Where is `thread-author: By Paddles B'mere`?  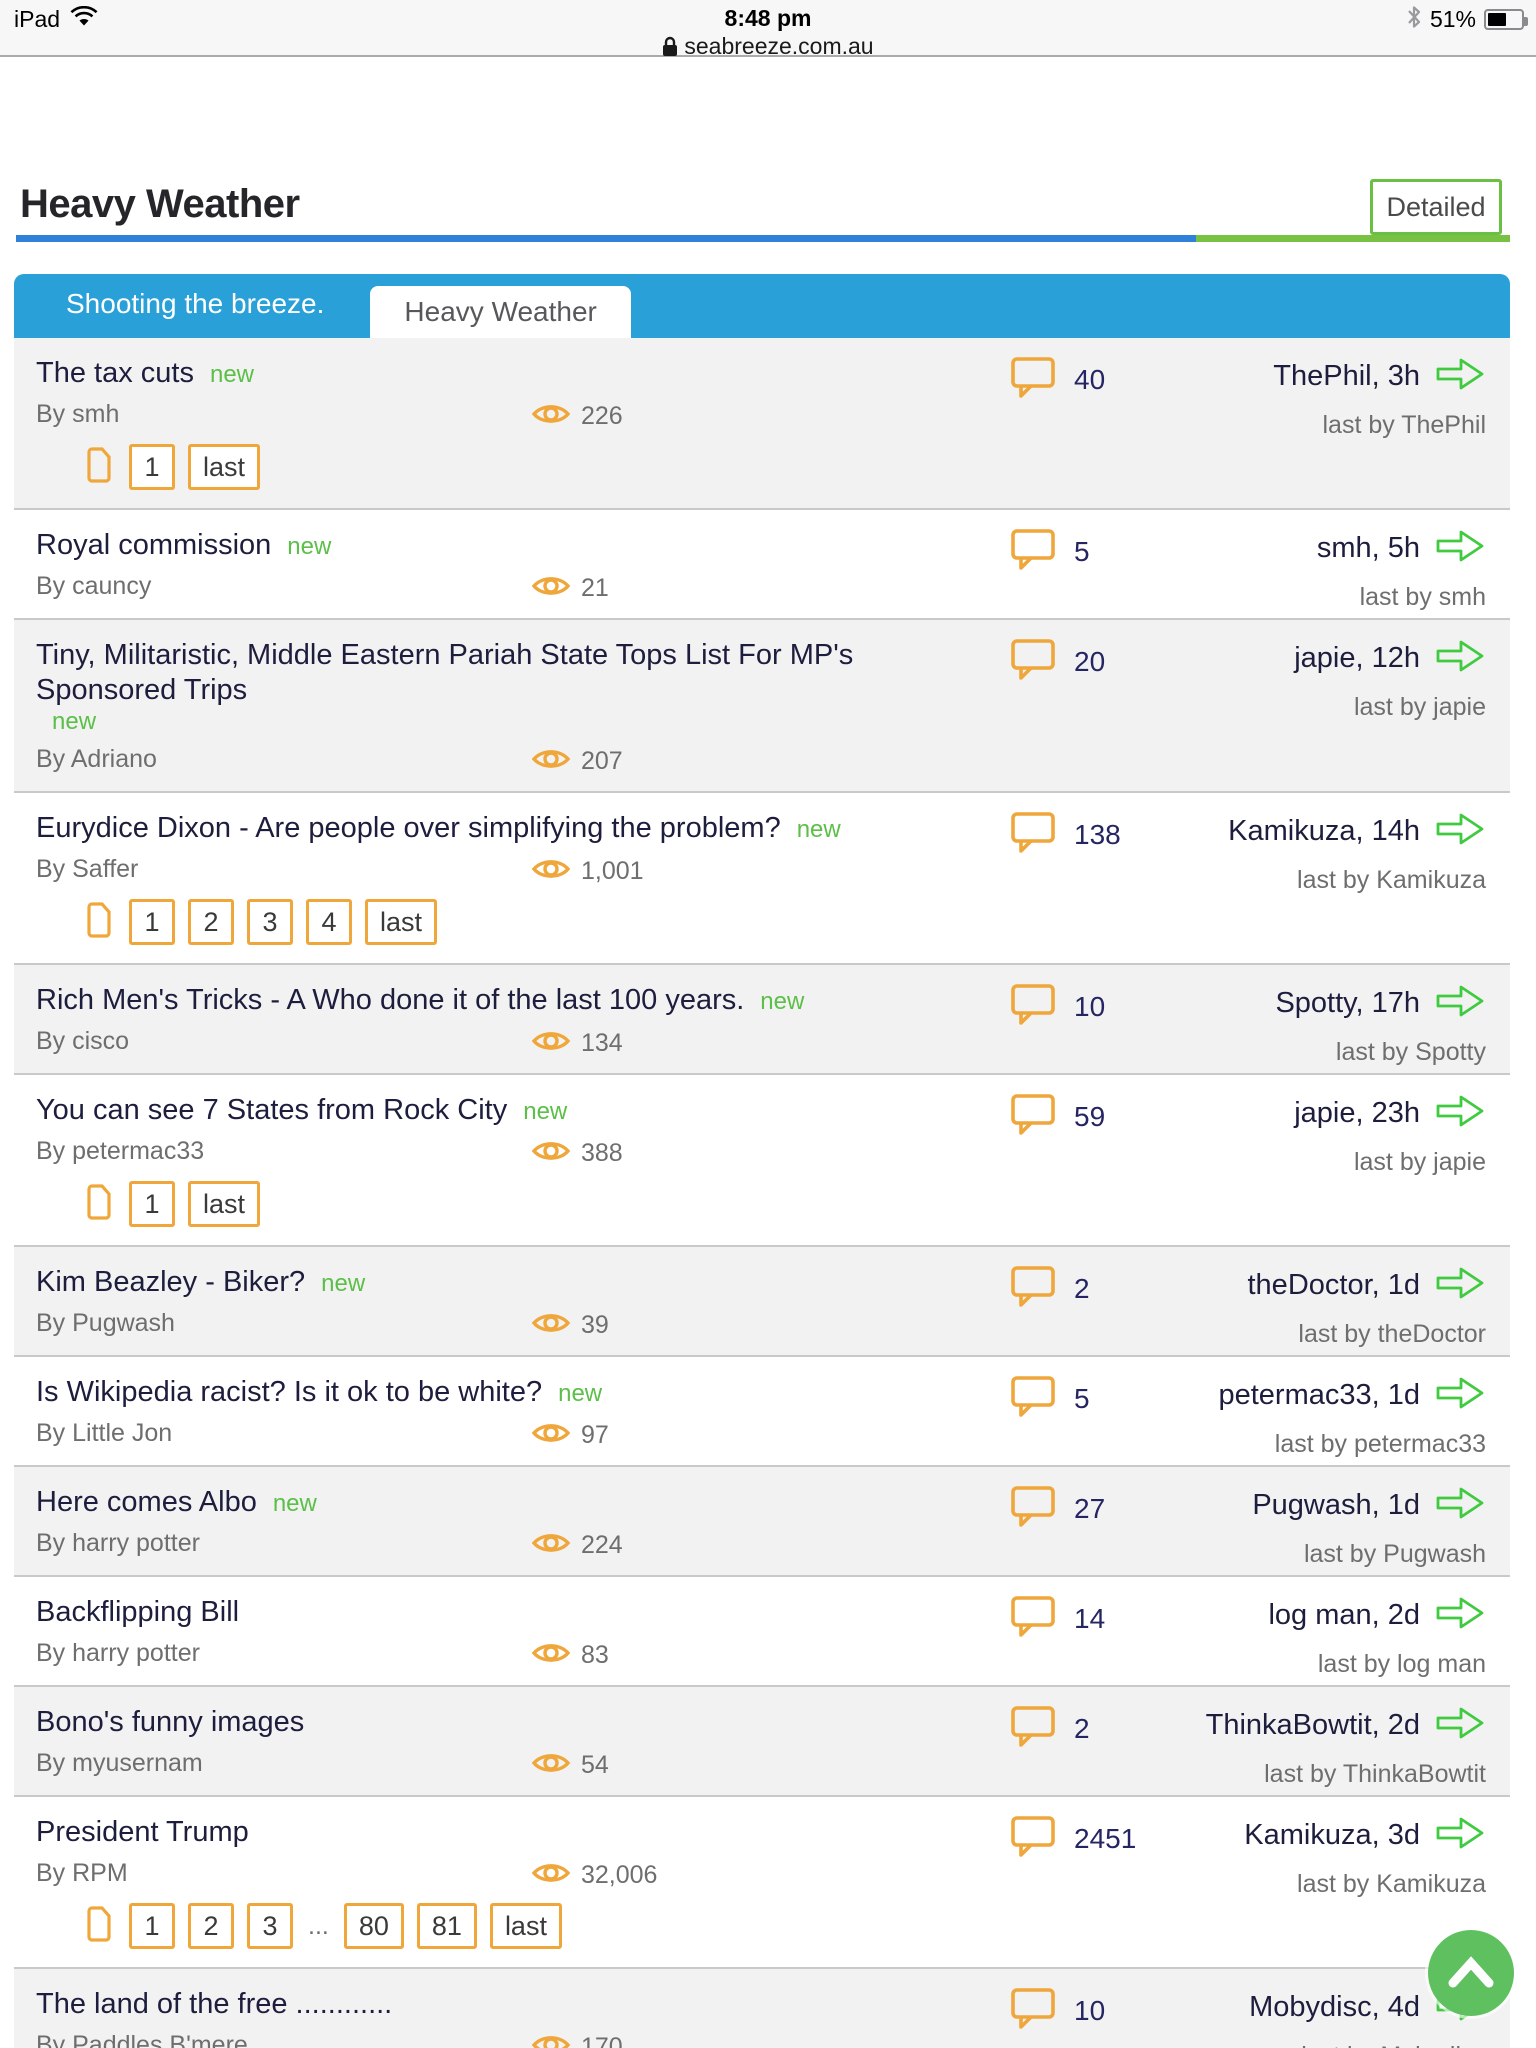
thread-author: By Paddles B'mere is located at coordinates (142, 2039).